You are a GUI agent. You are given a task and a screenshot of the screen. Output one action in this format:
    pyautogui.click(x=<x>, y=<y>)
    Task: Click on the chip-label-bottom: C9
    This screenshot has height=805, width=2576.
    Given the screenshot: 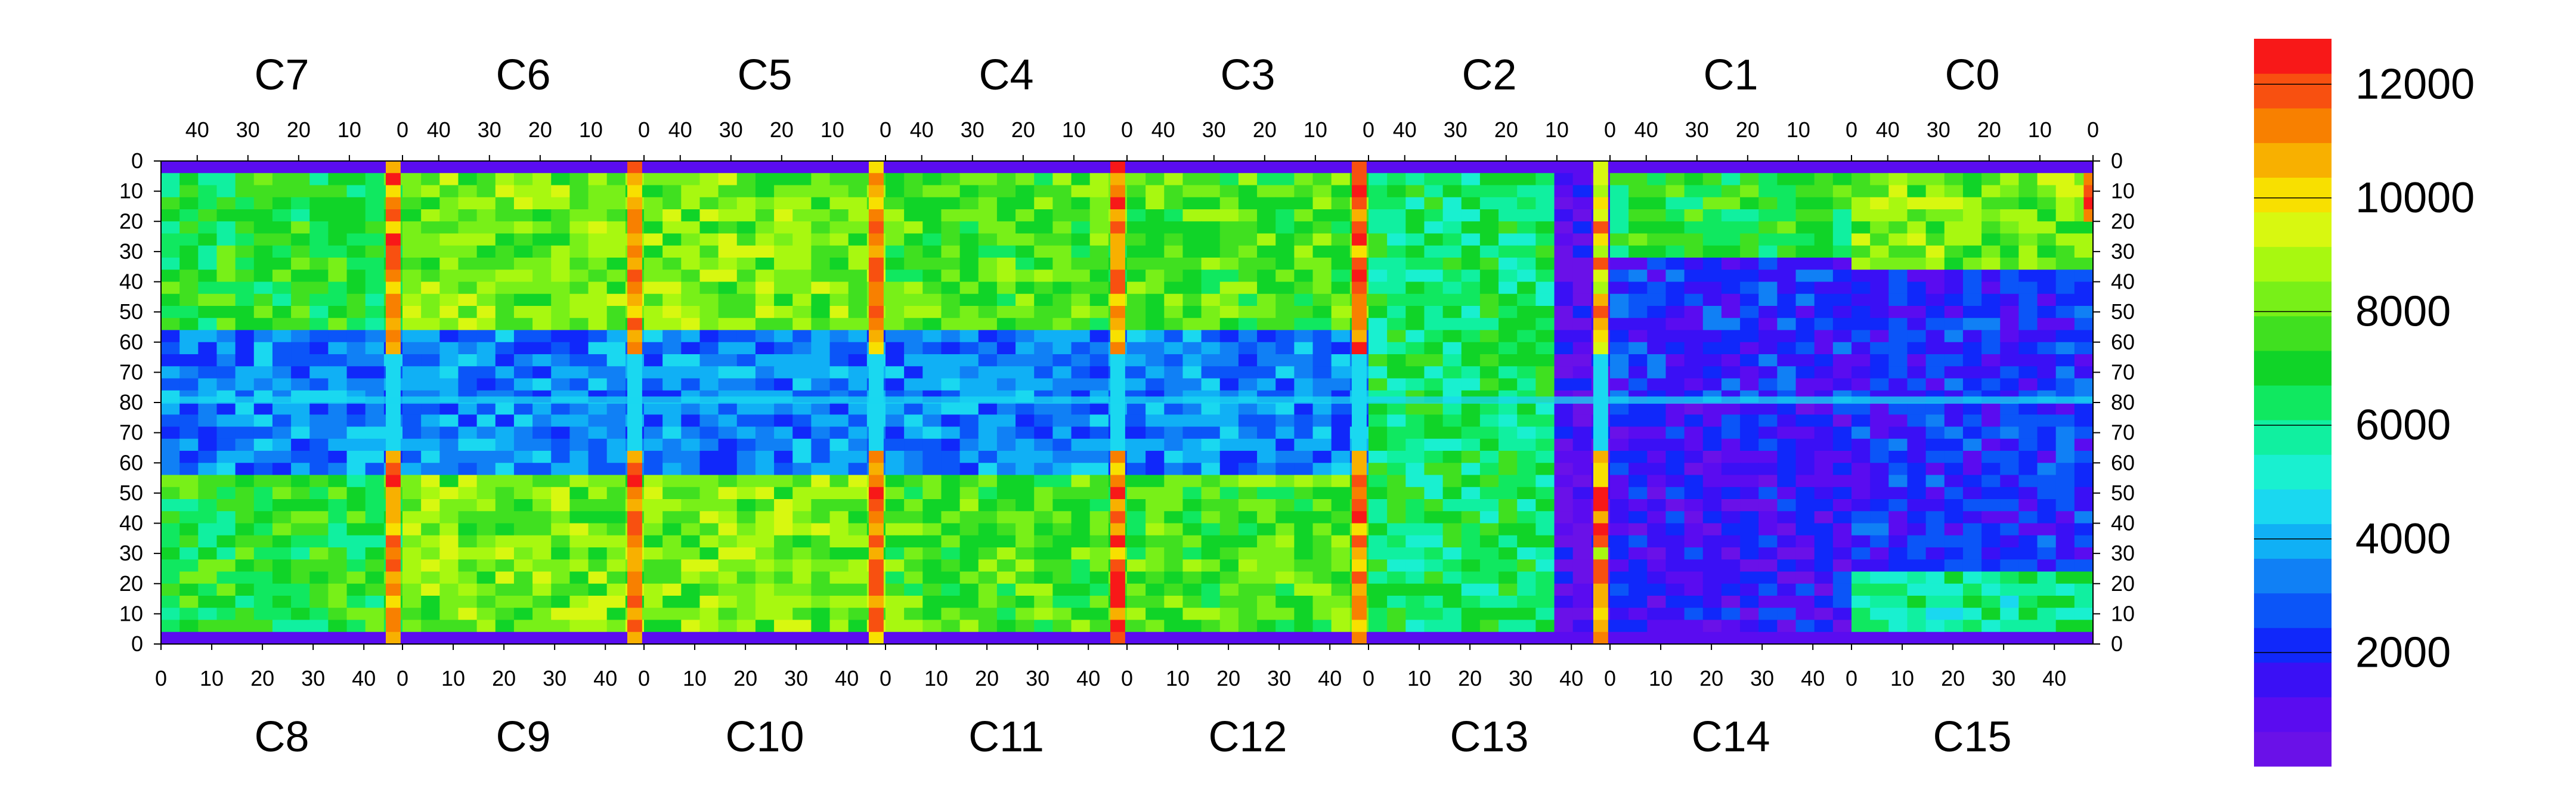 What is the action you would take?
    pyautogui.click(x=523, y=737)
    